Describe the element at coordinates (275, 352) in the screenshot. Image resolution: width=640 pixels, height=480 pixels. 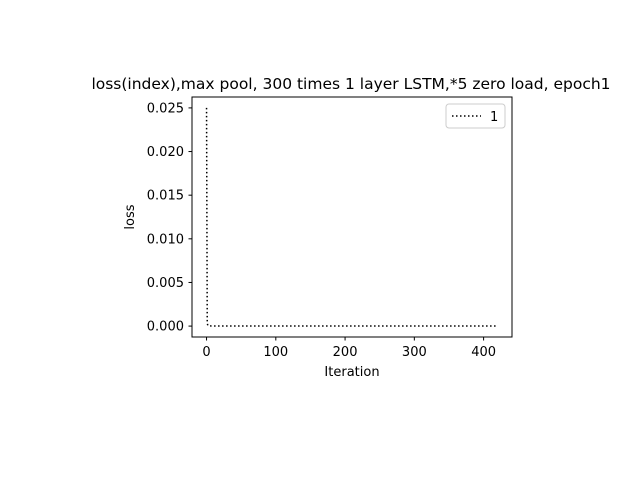
I see `x-tick-label: 100` at that location.